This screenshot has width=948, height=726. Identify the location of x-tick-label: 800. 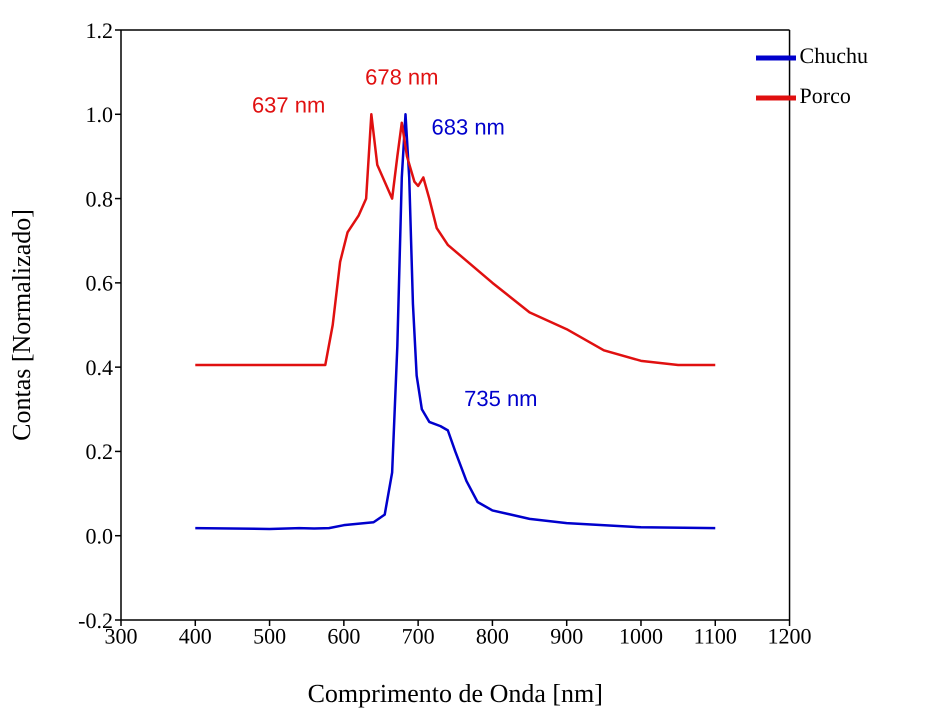
(492, 636).